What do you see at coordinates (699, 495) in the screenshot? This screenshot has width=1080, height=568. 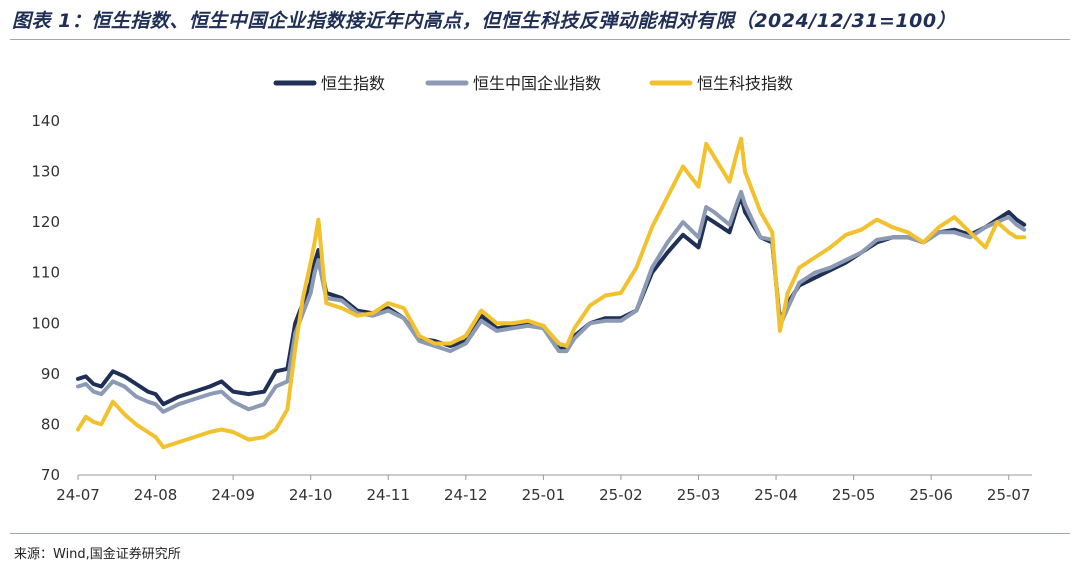 I see `x-tick-label: 25-03` at bounding box center [699, 495].